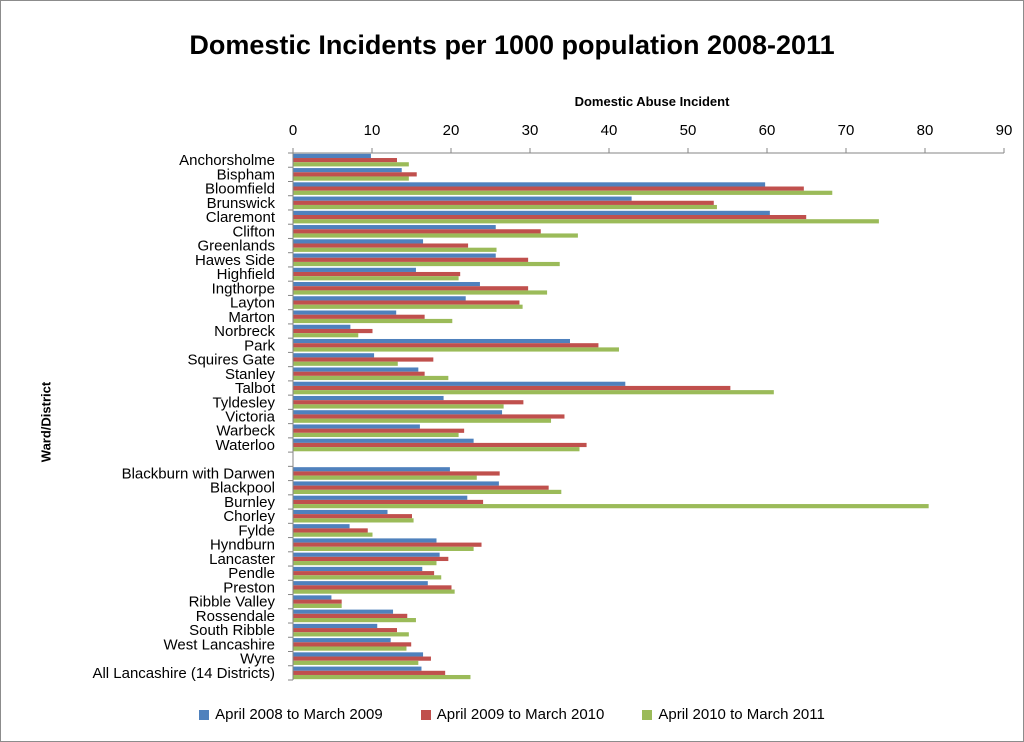  I want to click on category-label: Brunswick, so click(241, 203).